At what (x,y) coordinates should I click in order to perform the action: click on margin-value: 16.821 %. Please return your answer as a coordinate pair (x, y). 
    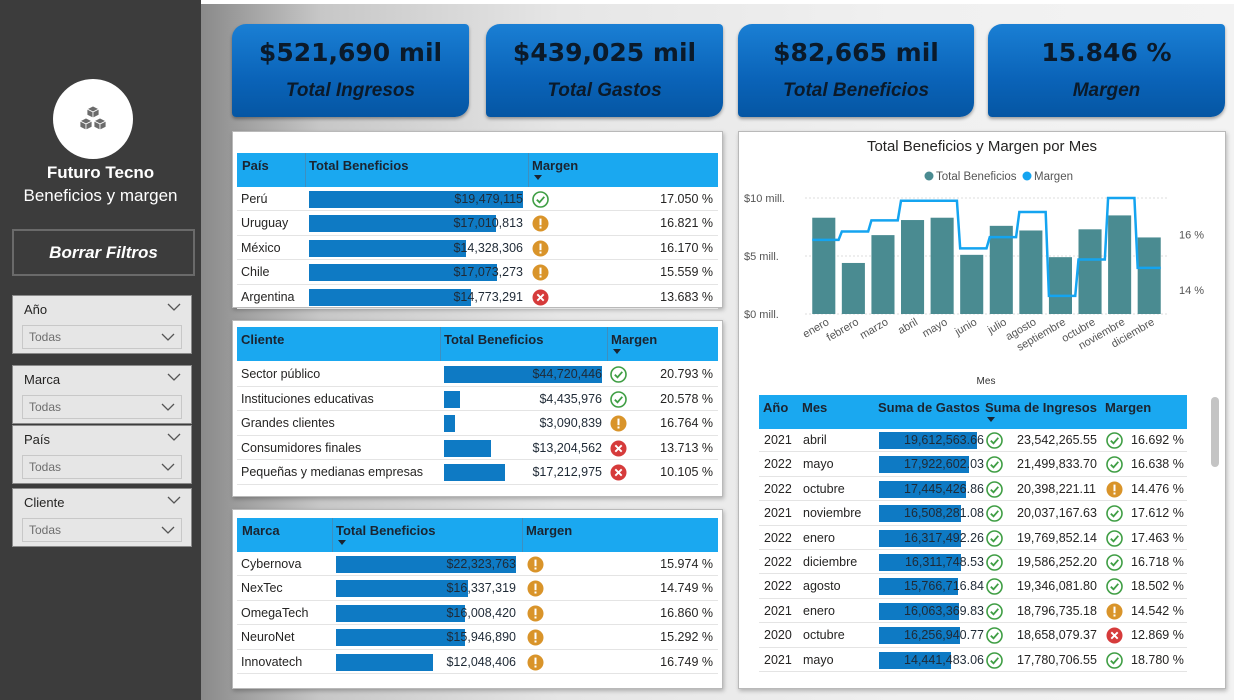
    Looking at the image, I should click on (686, 223).